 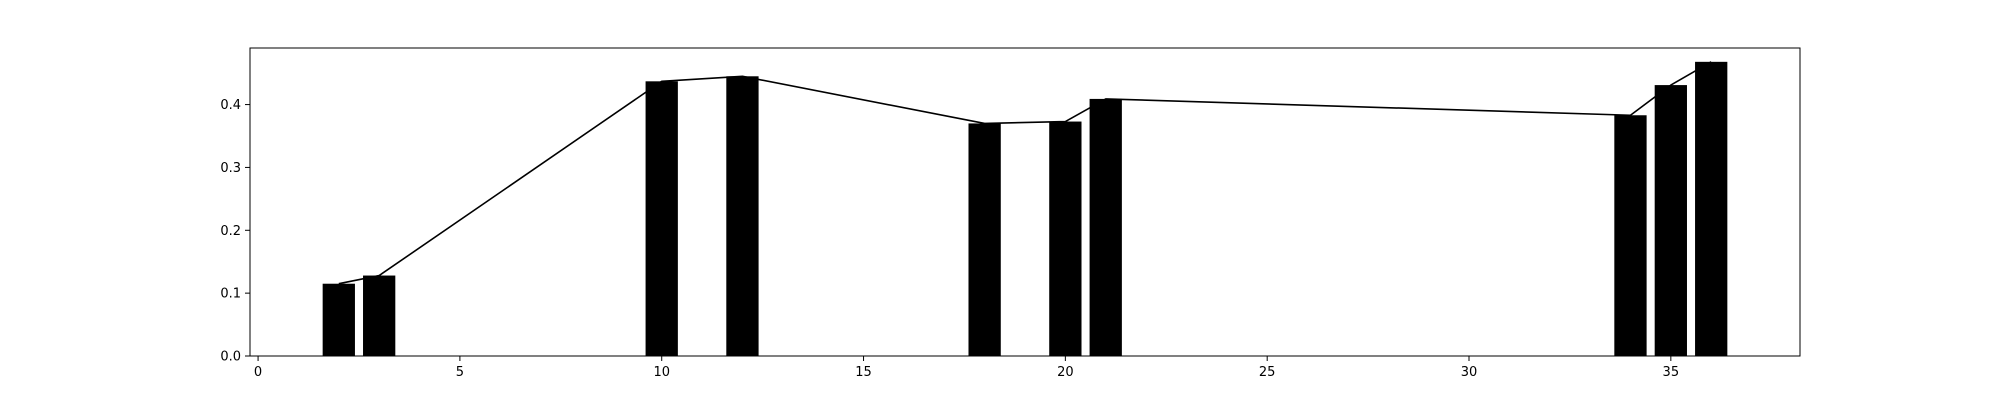 What do you see at coordinates (230, 357) in the screenshot?
I see `y-tick-label: 0.0` at bounding box center [230, 357].